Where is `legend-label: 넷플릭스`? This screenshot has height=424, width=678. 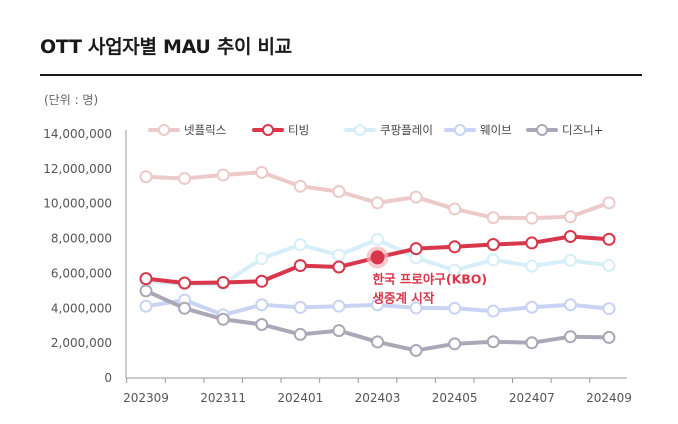 legend-label: 넷플릭스 is located at coordinates (205, 130).